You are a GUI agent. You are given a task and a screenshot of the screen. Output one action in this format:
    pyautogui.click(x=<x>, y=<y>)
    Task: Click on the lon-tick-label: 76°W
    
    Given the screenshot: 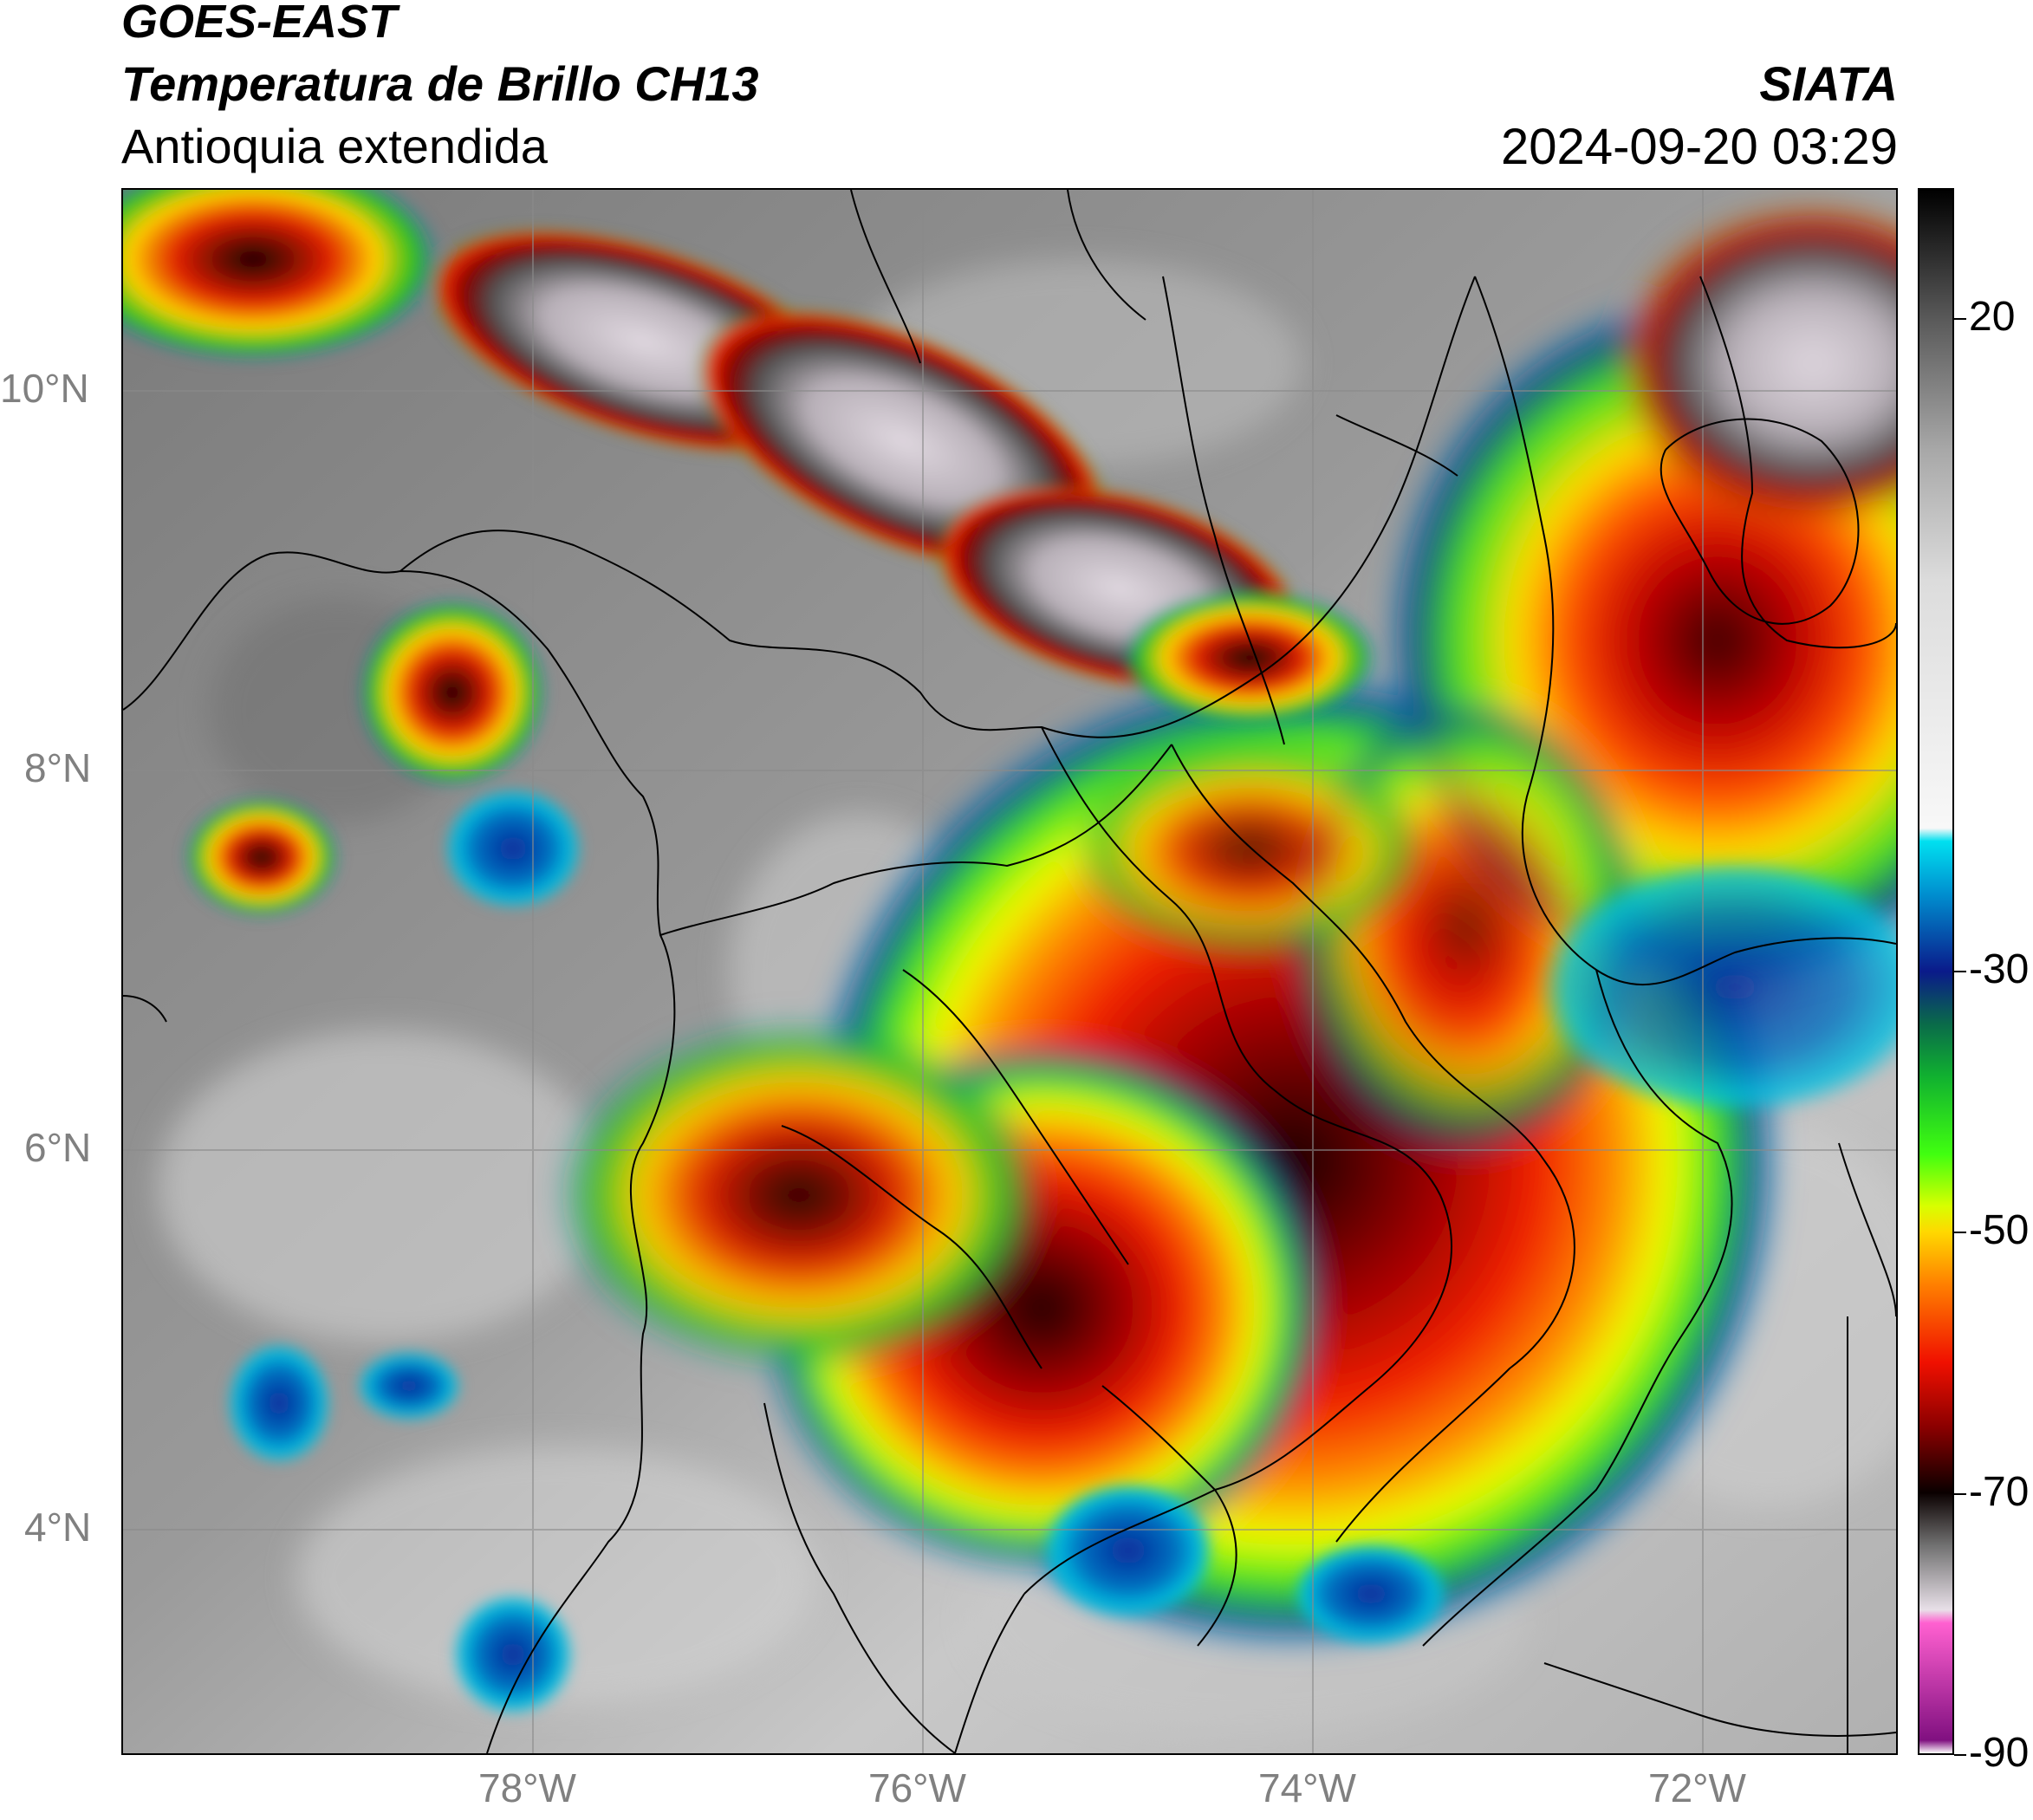 What is the action you would take?
    pyautogui.click(x=917, y=1787)
    